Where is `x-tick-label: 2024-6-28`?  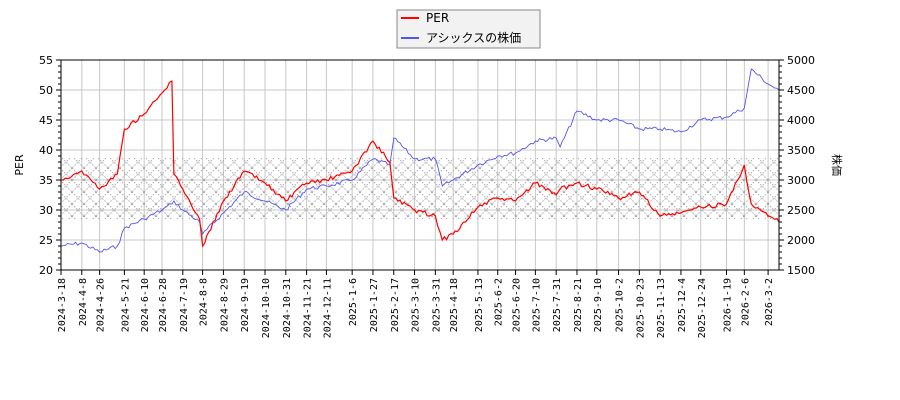
x-tick-label: 2024-6-28 is located at coordinates (163, 305).